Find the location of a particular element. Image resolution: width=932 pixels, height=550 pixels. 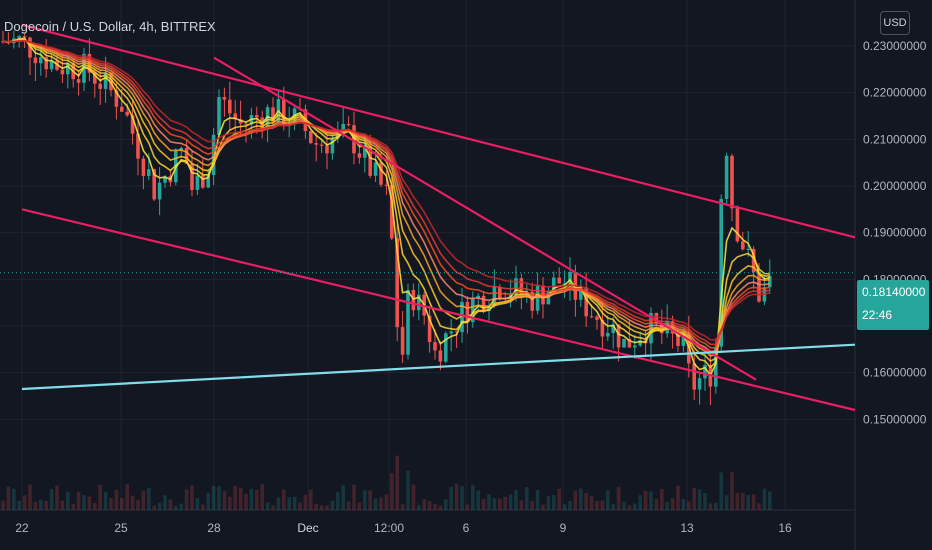

time-axis: 22 25 28 Dec 12:00 6 9 13 16 is located at coordinates (403, 528).